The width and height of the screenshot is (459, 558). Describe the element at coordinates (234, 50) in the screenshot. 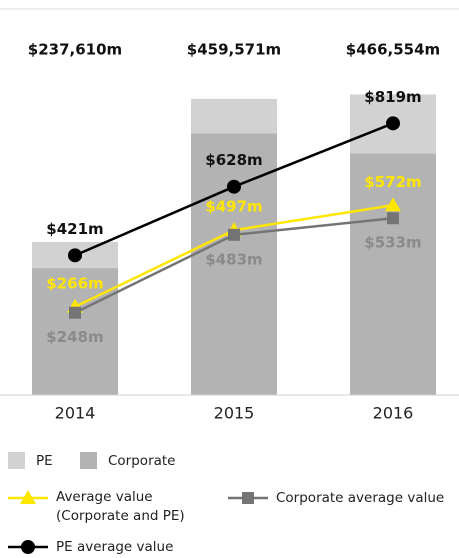

I see `total-label: $459,571m` at that location.